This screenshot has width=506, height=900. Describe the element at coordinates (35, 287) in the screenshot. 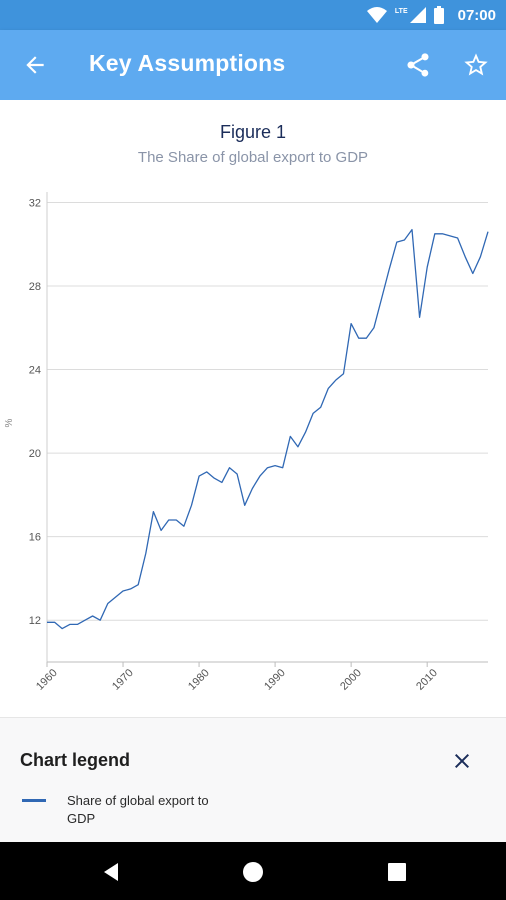

I see `y-tick-label: 28` at that location.